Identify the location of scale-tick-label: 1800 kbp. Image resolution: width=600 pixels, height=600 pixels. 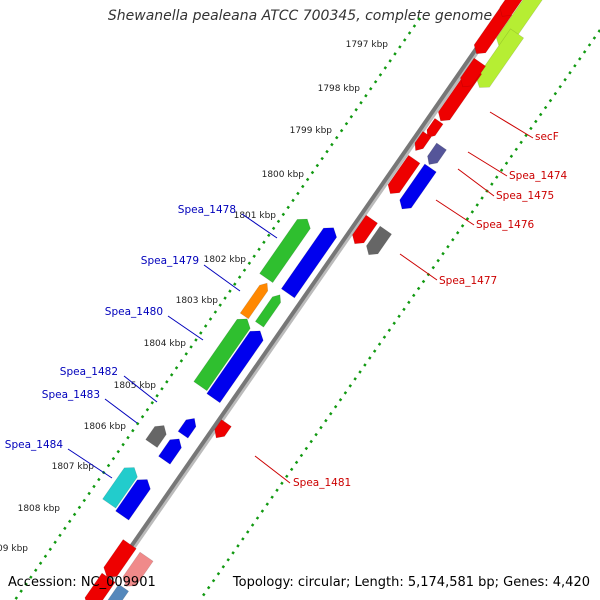
(283, 175).